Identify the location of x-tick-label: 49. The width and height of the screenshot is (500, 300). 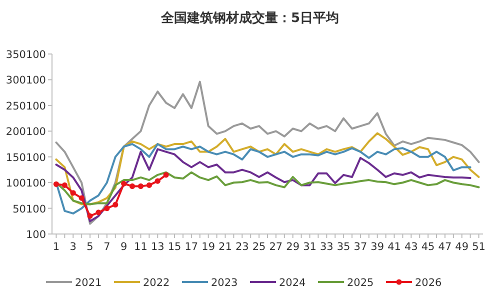
(462, 247).